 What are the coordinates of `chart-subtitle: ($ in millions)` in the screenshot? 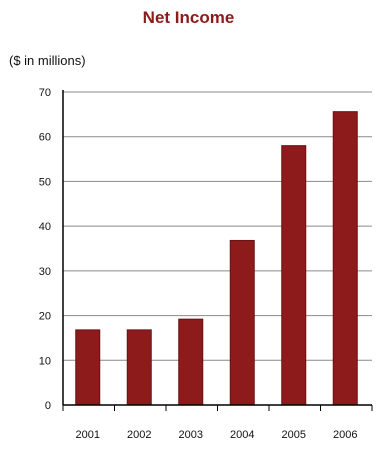 It's located at (47, 60).